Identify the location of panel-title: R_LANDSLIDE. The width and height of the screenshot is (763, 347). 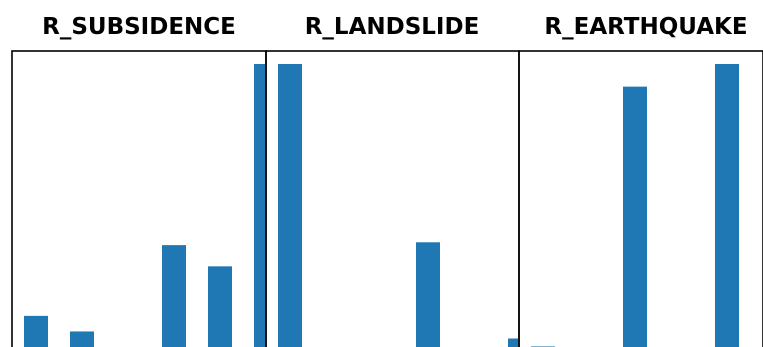
(392, 27).